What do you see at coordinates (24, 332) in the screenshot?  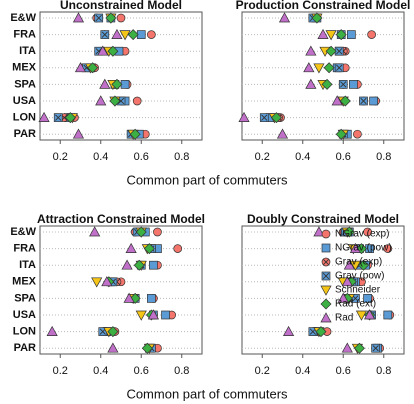 I see `y-tick-label: LON` at bounding box center [24, 332].